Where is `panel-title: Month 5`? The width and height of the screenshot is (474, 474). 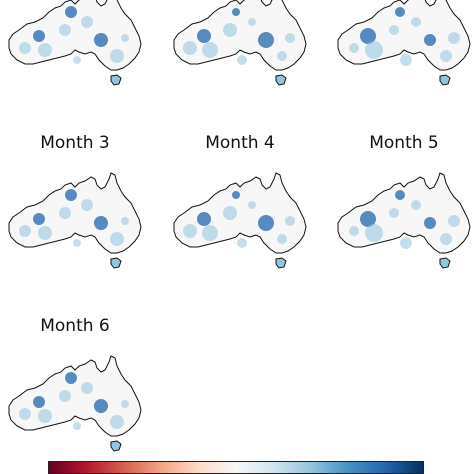 panel-title: Month 5 is located at coordinates (404, 143).